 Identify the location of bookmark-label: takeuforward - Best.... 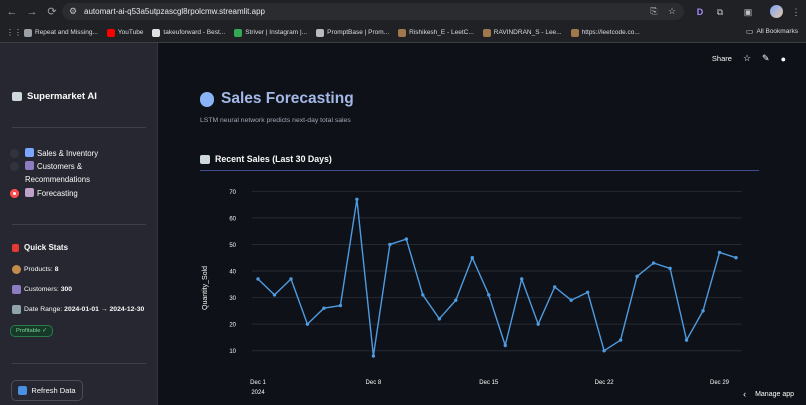
(194, 32).